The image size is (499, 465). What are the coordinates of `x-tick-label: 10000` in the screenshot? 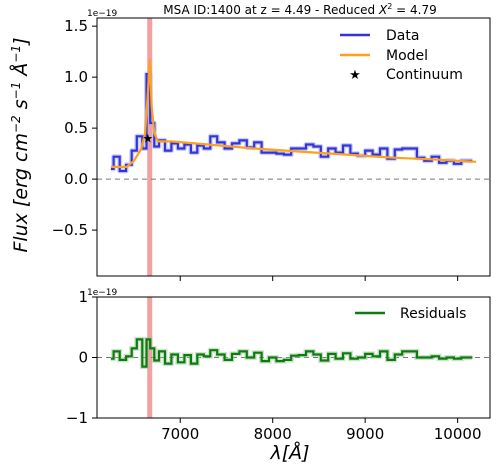 It's located at (458, 434).